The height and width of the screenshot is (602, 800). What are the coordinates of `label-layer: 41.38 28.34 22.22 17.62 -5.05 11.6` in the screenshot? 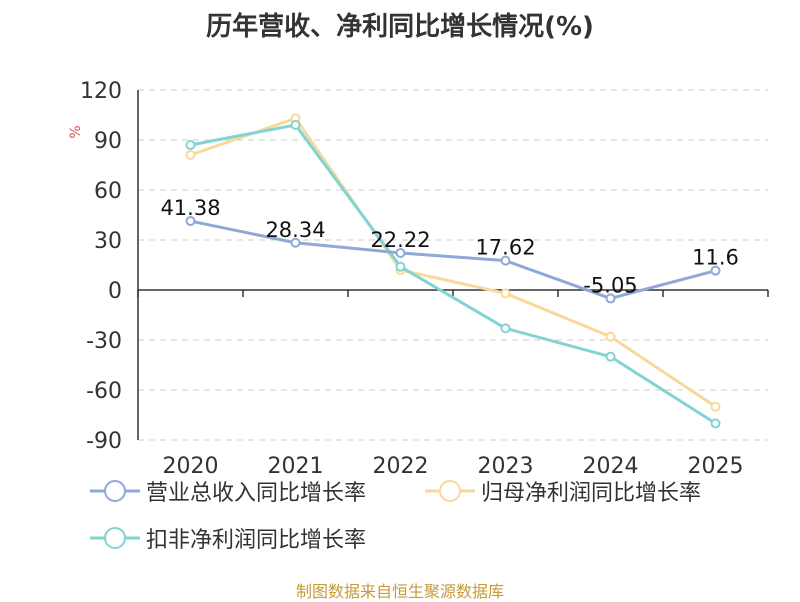 It's located at (449, 246).